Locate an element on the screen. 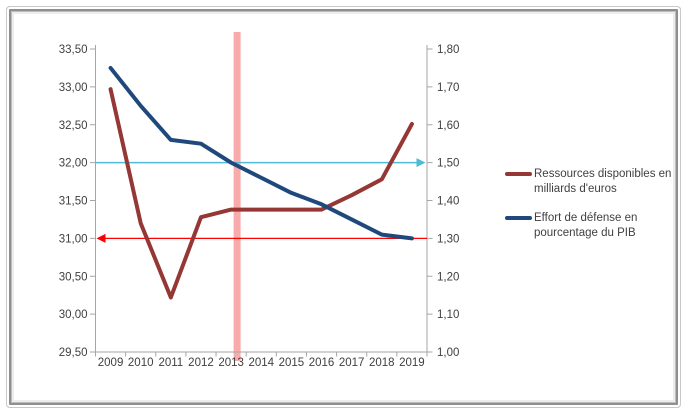  right-axis-tick-label: 1,10 is located at coordinates (448, 315).